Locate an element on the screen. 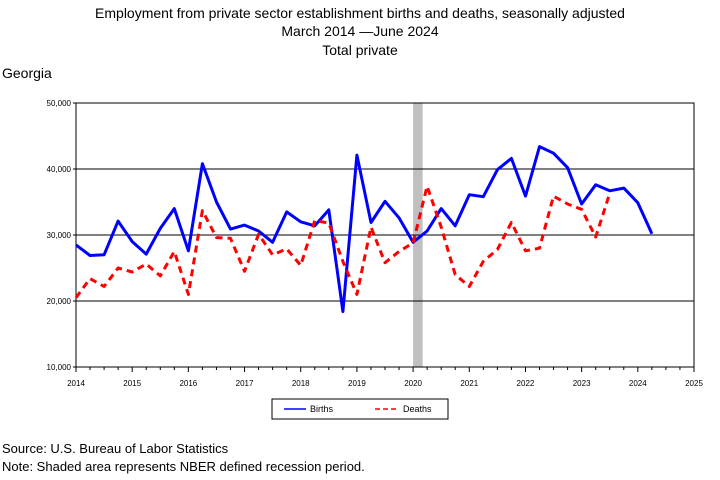 This screenshot has width=720, height=480. x-tick-label: 2019 is located at coordinates (357, 383).